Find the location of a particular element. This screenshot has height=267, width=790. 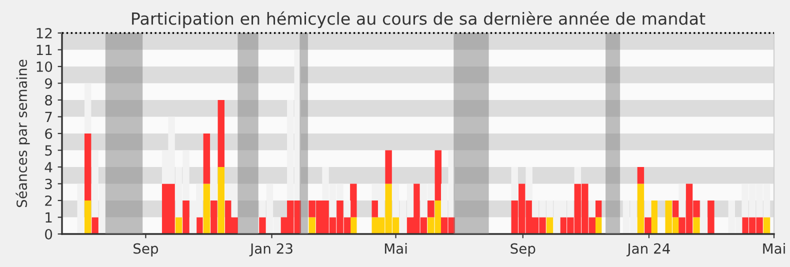

y-tick-label: 11 is located at coordinates (44, 50).